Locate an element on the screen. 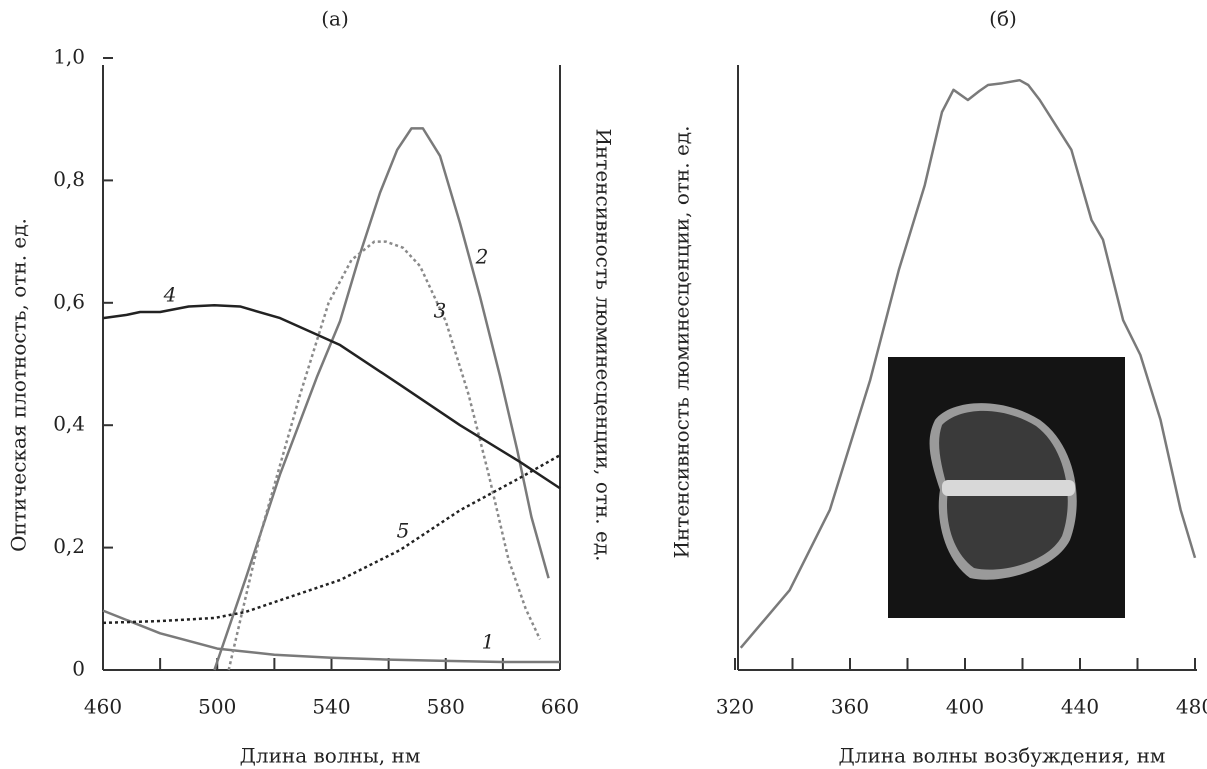 The width and height of the screenshot is (1207, 769). x-tick-label: 480 is located at coordinates (1191, 707).